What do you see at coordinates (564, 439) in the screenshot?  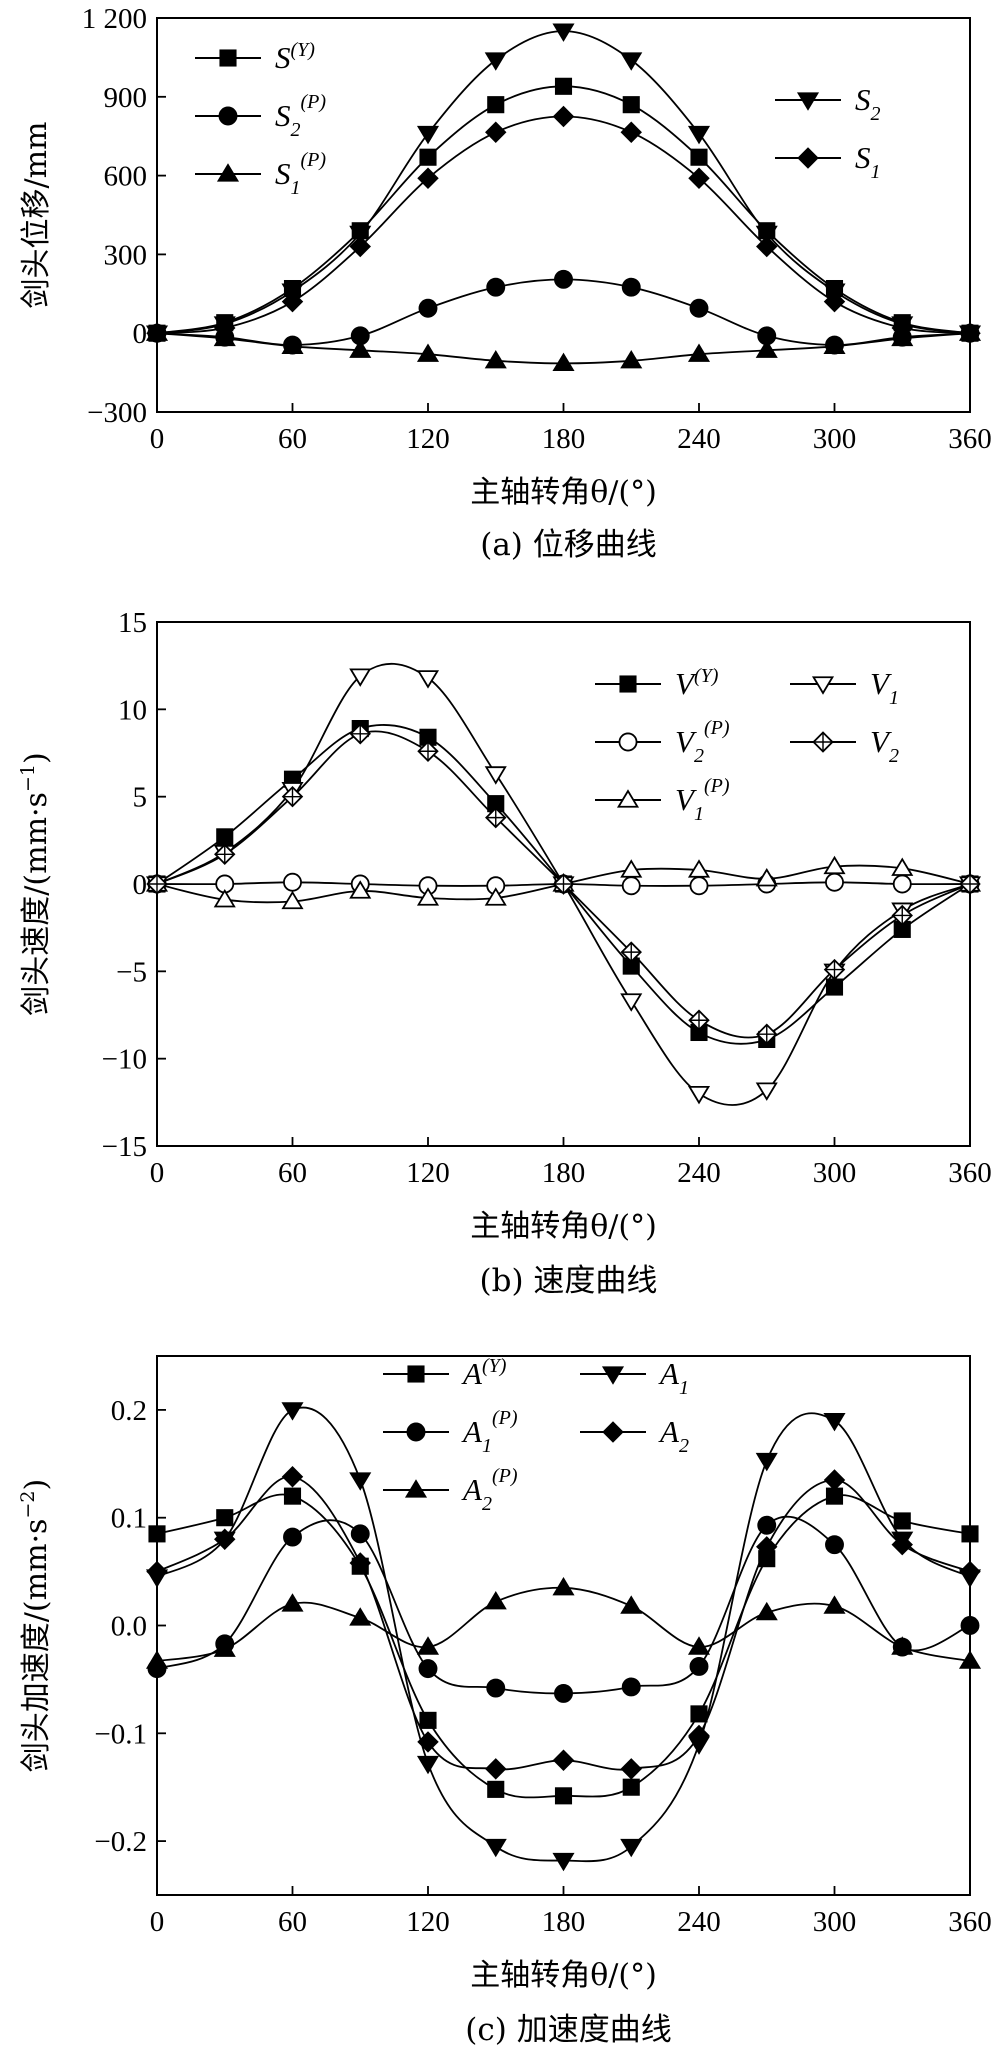 I see `panel-a-x-tick-label: 180` at bounding box center [564, 439].